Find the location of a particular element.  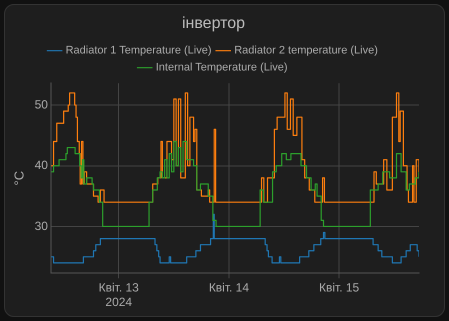

x-tick-label: Квіт. 15 is located at coordinates (339, 287).